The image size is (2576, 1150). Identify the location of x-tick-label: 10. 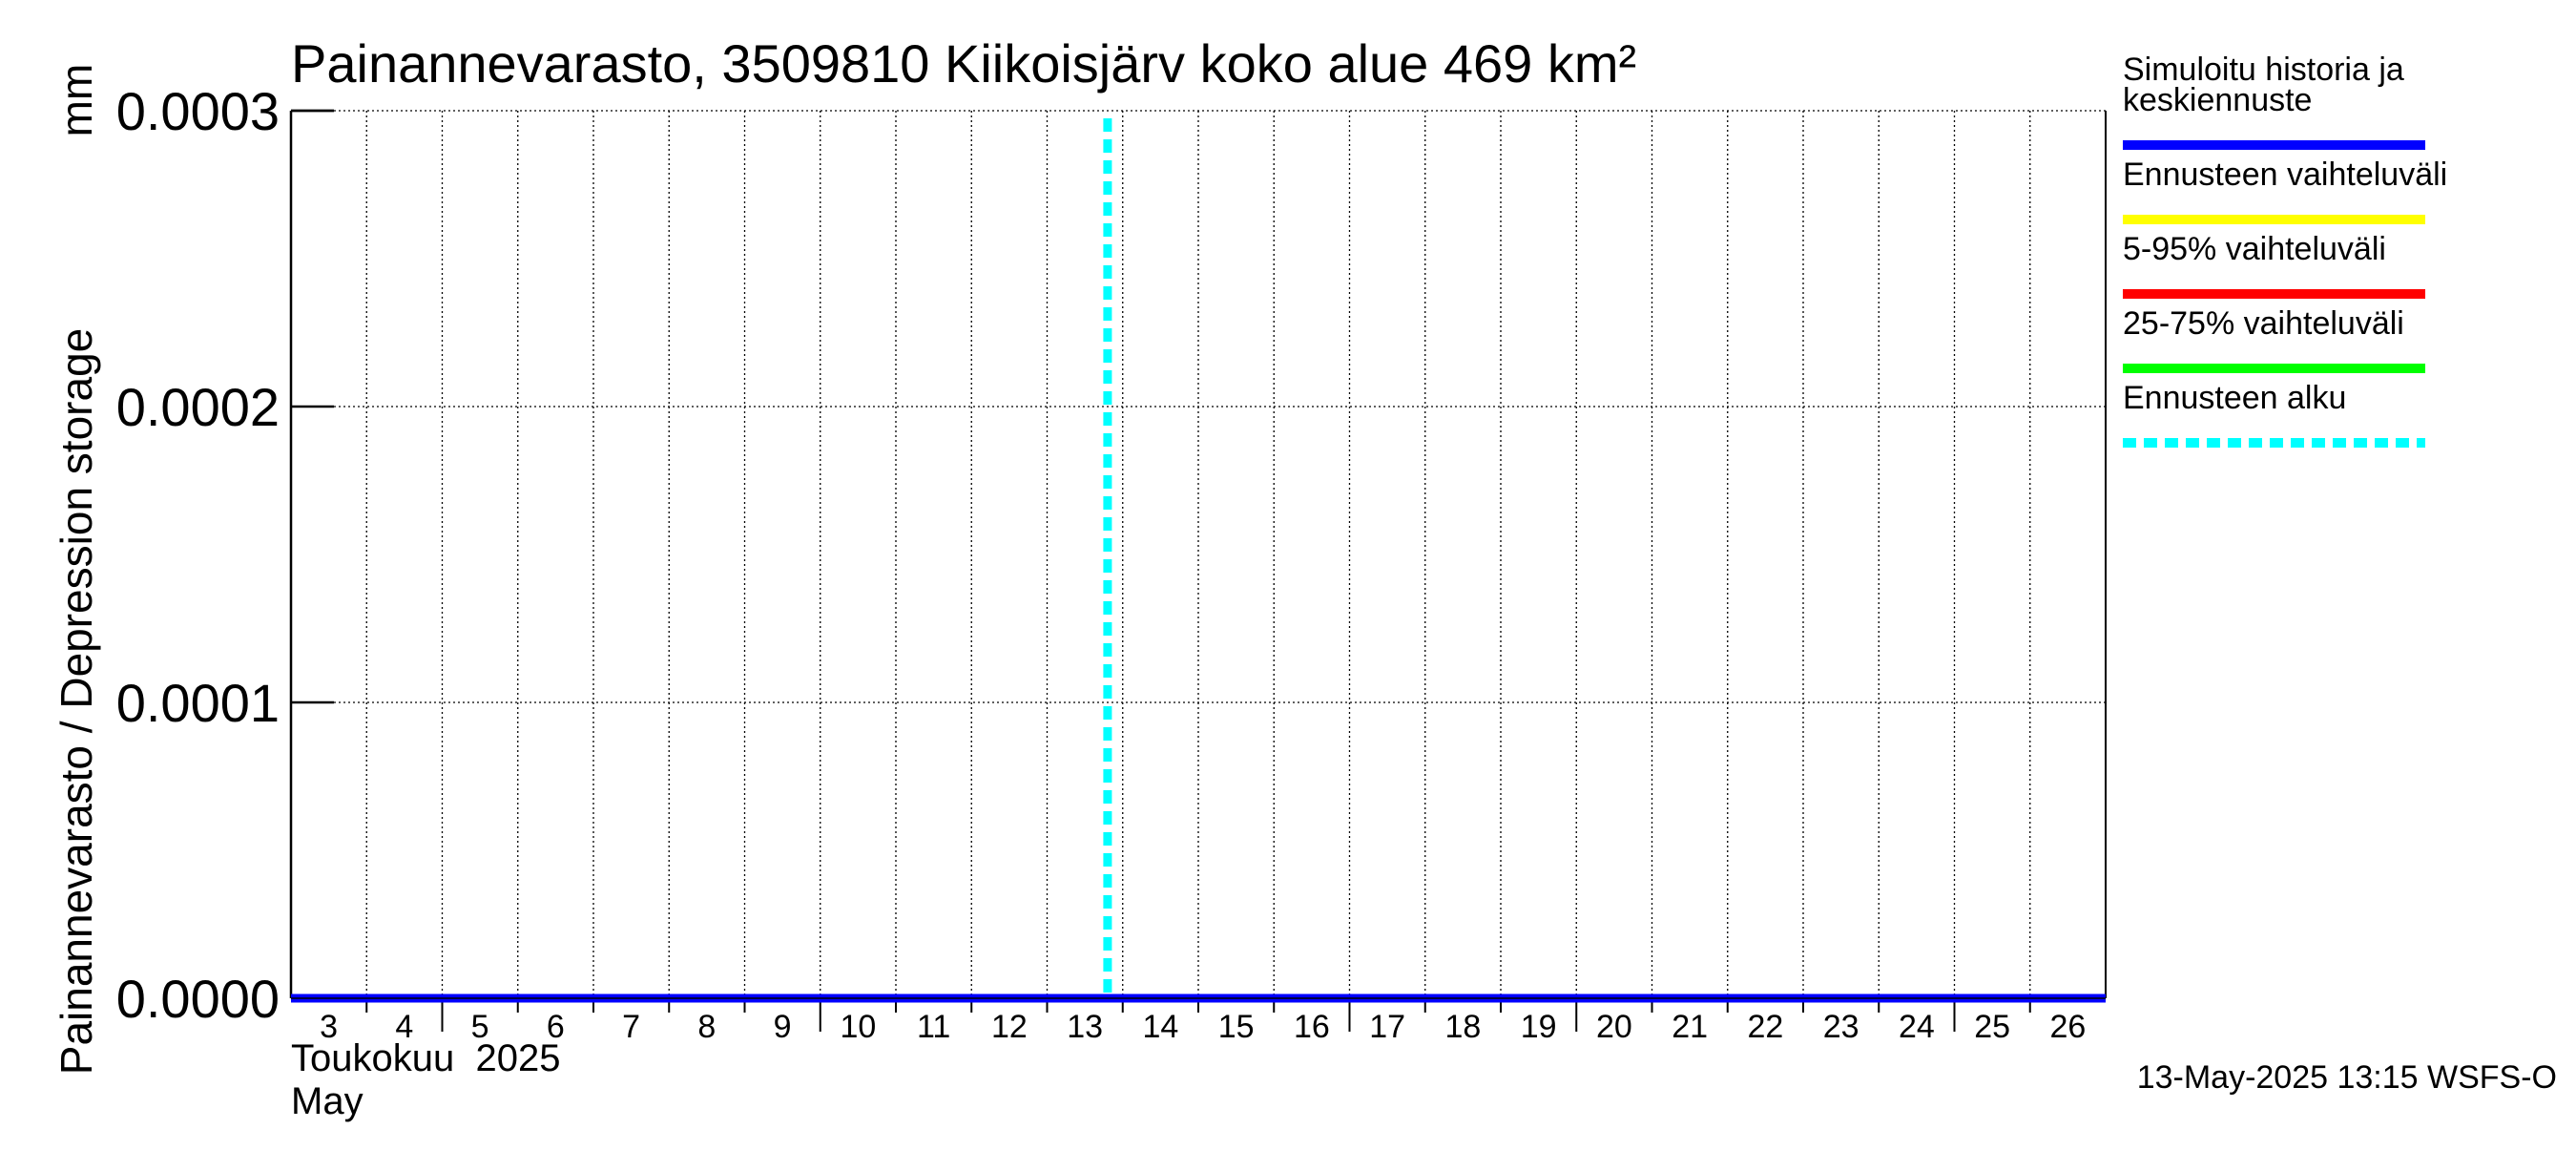
(858, 1027).